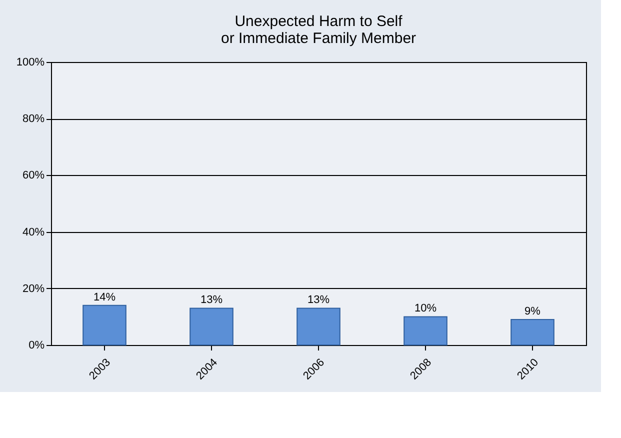 The height and width of the screenshot is (438, 621). Describe the element at coordinates (425, 308) in the screenshot. I see `data-label: 10%` at that location.